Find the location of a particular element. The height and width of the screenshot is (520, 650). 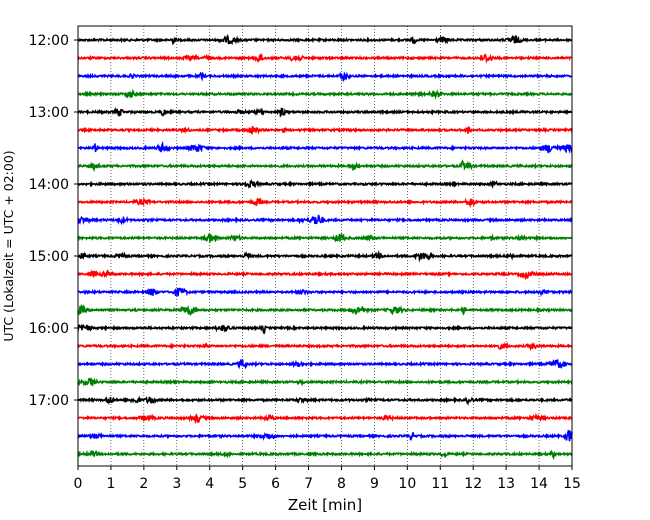

x-tick-label: 11 is located at coordinates (440, 484).